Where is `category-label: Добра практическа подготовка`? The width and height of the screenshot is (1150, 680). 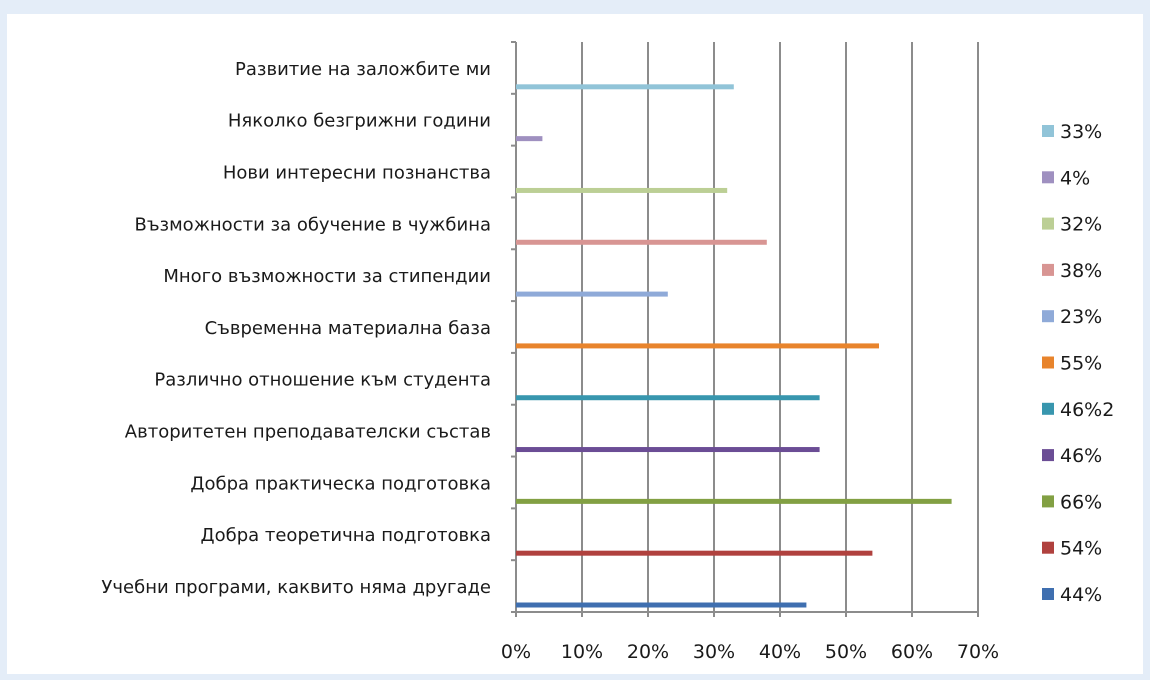
category-label: Добра практическа подготовка is located at coordinates (340, 483).